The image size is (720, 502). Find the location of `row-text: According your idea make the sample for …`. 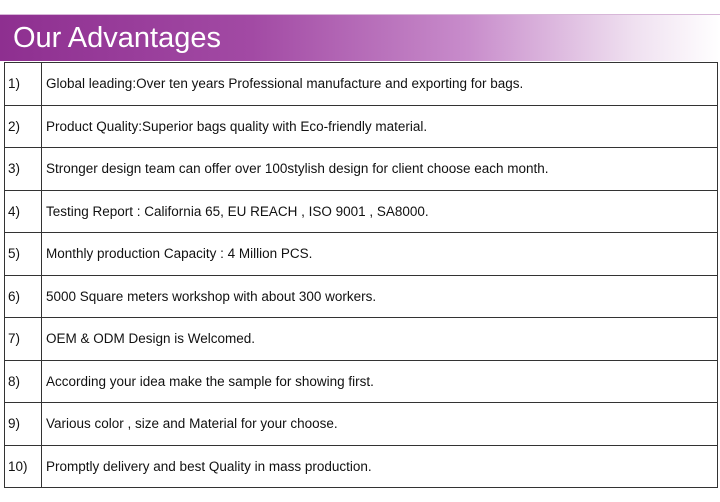

row-text: According your idea make the sample for … is located at coordinates (379, 381).